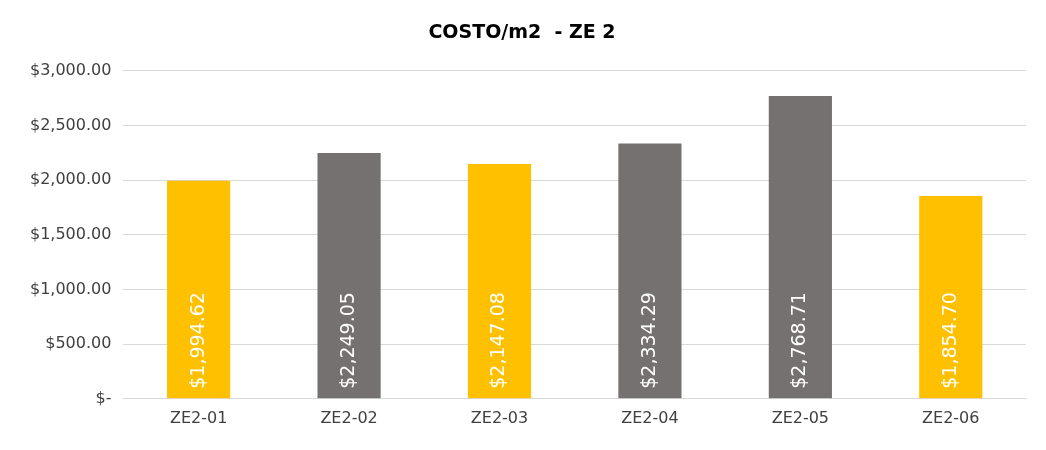  I want to click on y-tick-label: $-, so click(103, 397).